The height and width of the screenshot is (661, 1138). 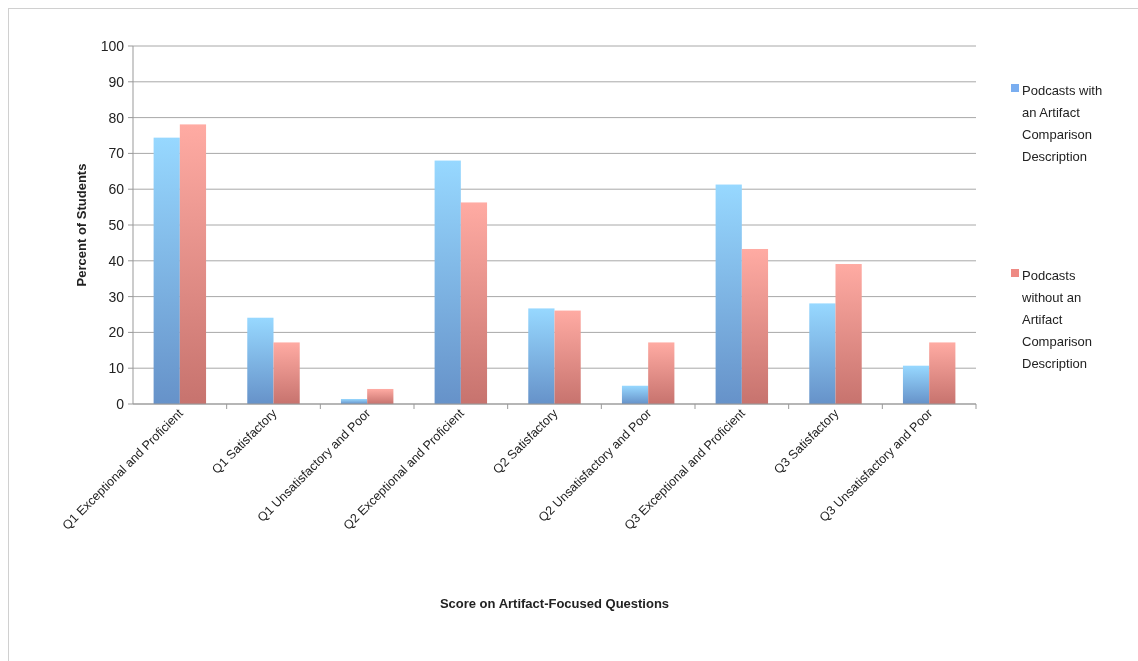 I want to click on y-tick-label: 20, so click(x=116, y=332).